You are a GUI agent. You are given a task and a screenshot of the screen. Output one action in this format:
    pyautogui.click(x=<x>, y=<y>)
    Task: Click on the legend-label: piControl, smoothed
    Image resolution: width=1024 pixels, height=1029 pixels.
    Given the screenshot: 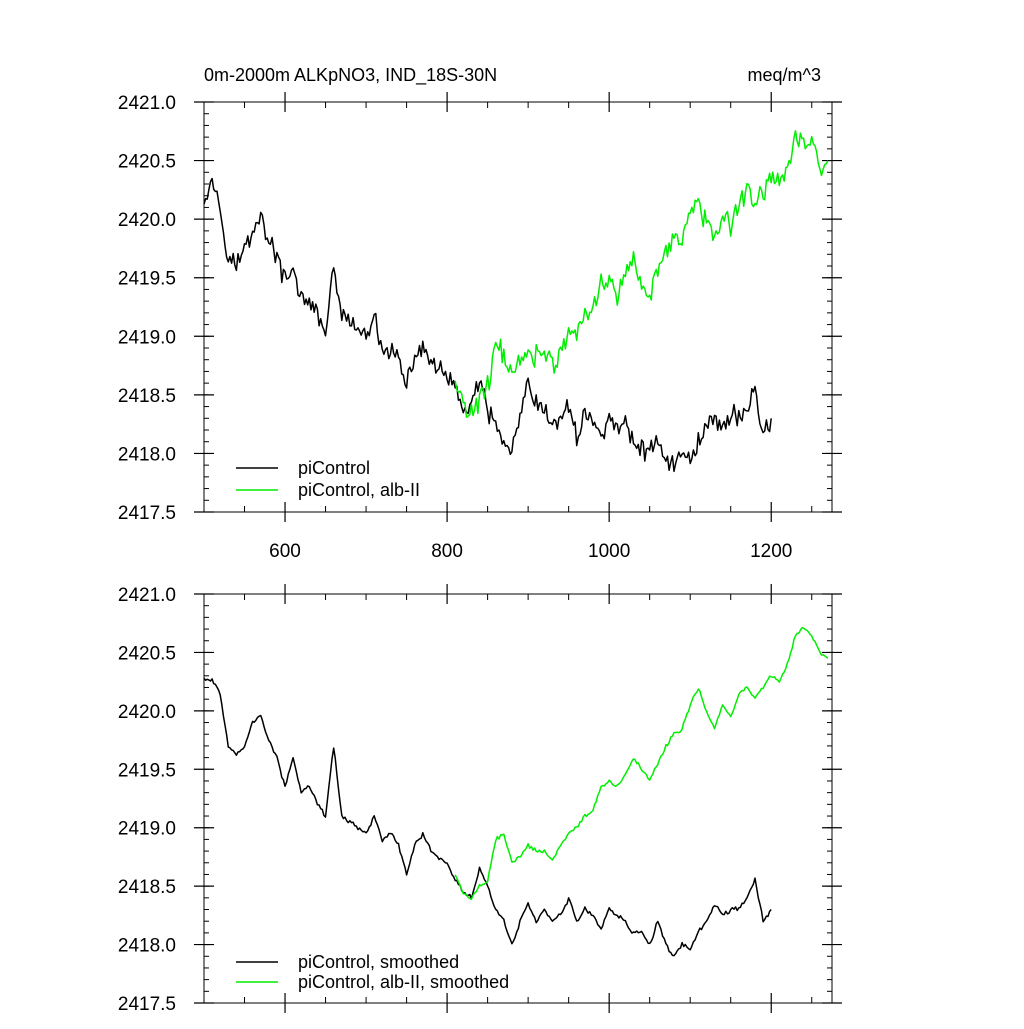 What is the action you would take?
    pyautogui.click(x=378, y=962)
    